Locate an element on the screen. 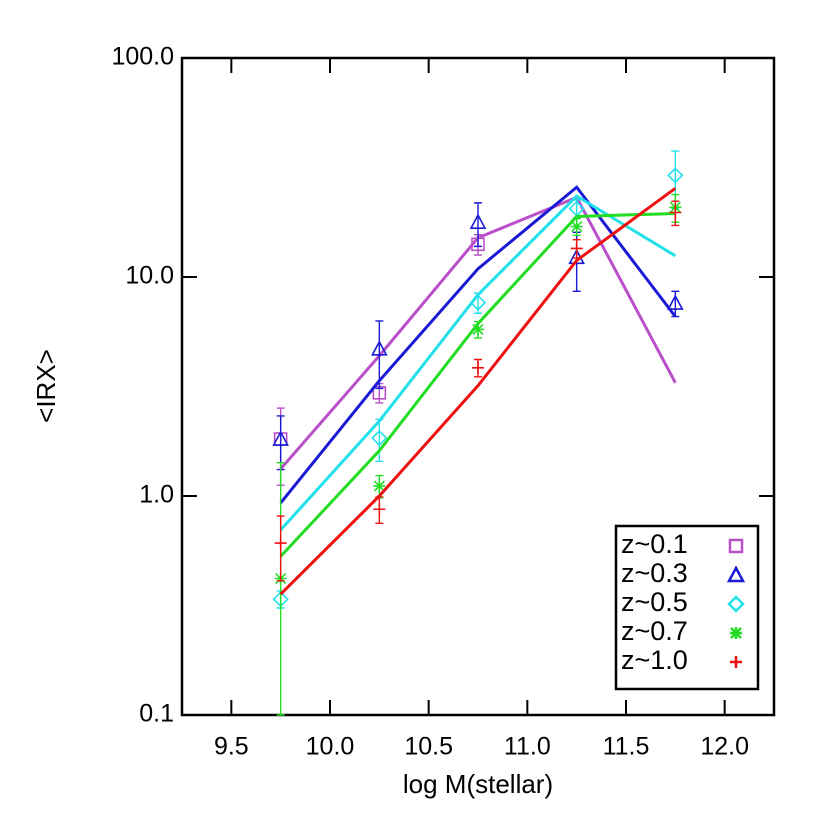  legend-label: z~0.5 is located at coordinates (654, 602).